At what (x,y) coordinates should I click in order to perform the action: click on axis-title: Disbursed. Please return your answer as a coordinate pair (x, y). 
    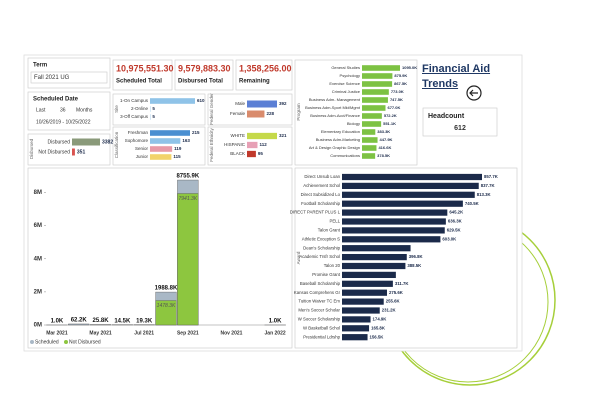
    Looking at the image, I should click on (31, 148).